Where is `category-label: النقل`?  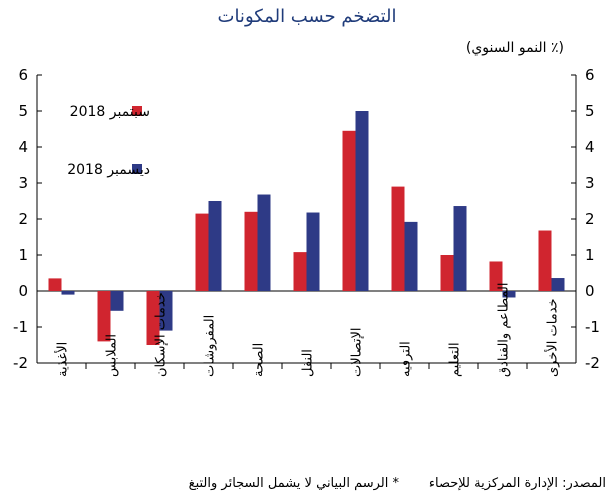 category-label: النقل is located at coordinates (308, 363).